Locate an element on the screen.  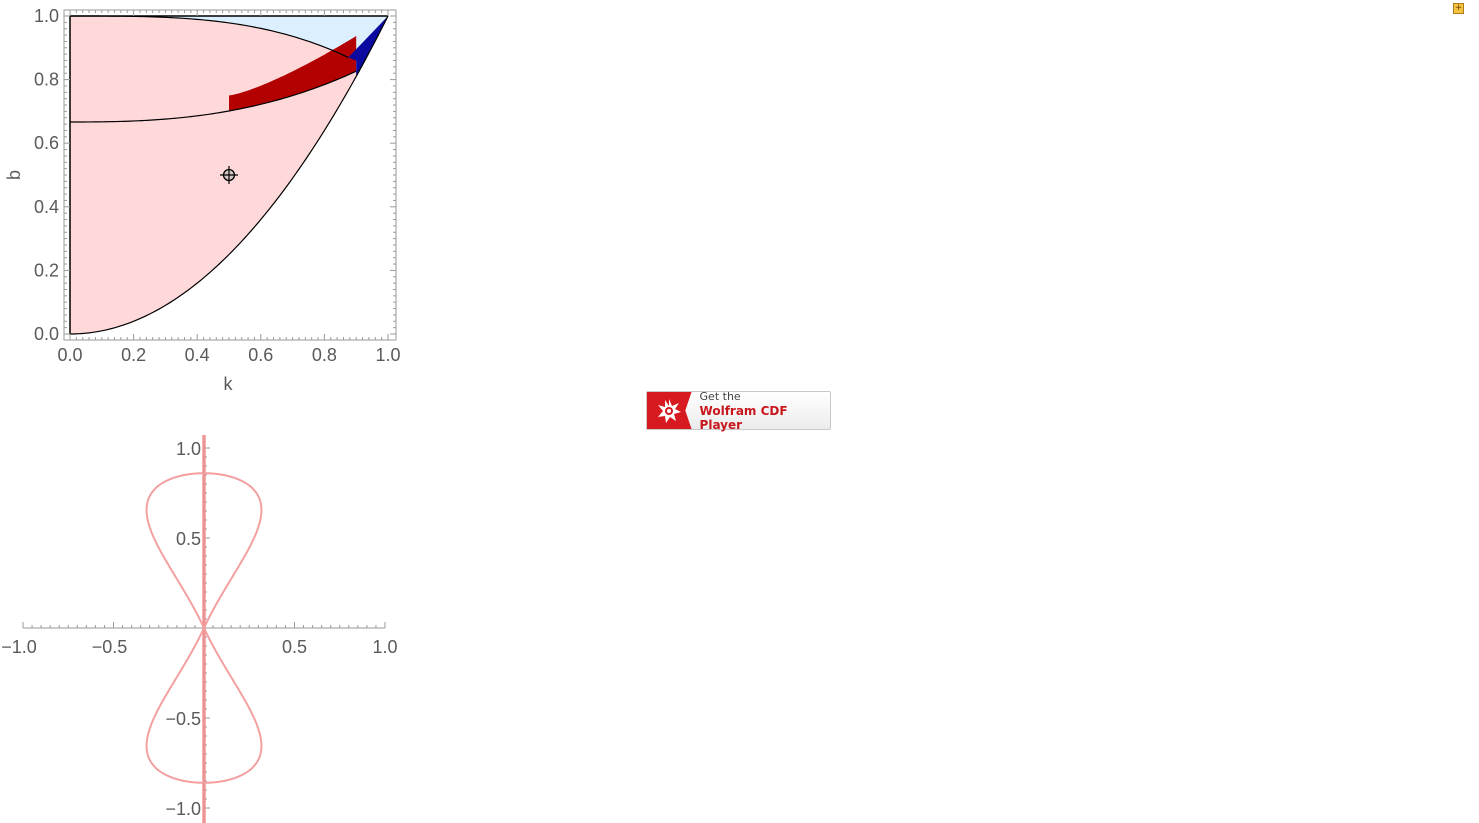
wolfram-spikey-icon is located at coordinates (669, 410).